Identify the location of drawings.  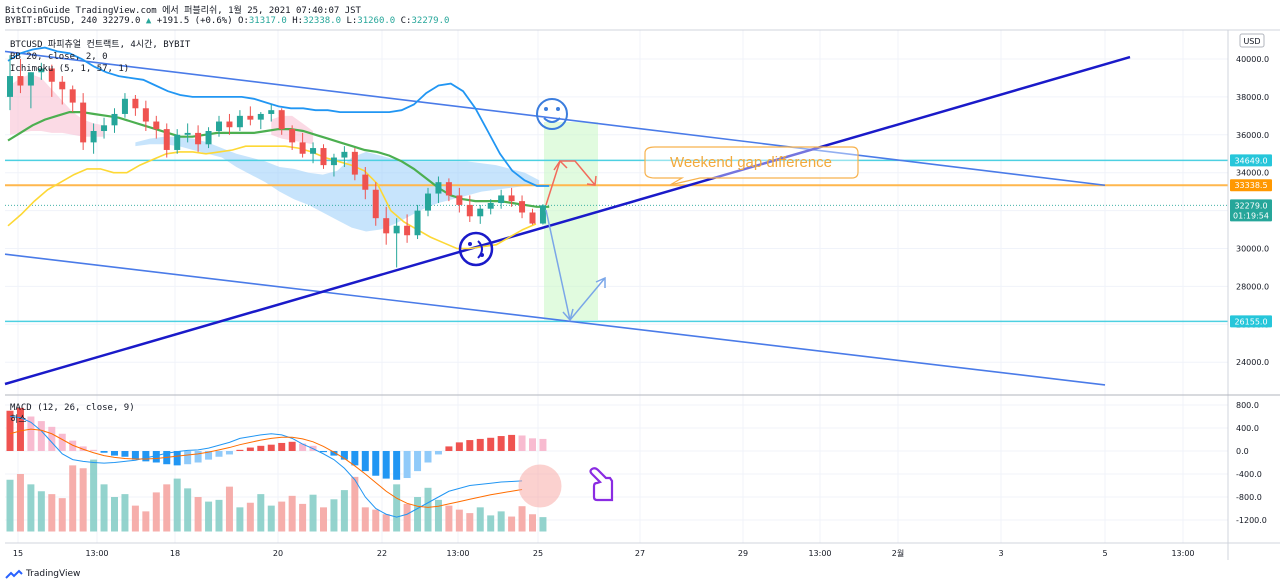
(536, 303).